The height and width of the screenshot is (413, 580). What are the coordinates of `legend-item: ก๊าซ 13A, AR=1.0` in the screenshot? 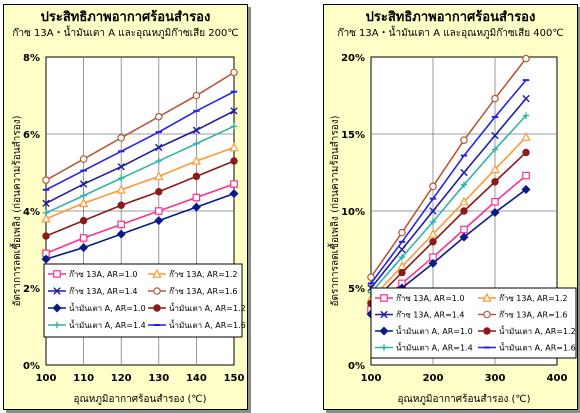 It's located at (420, 298).